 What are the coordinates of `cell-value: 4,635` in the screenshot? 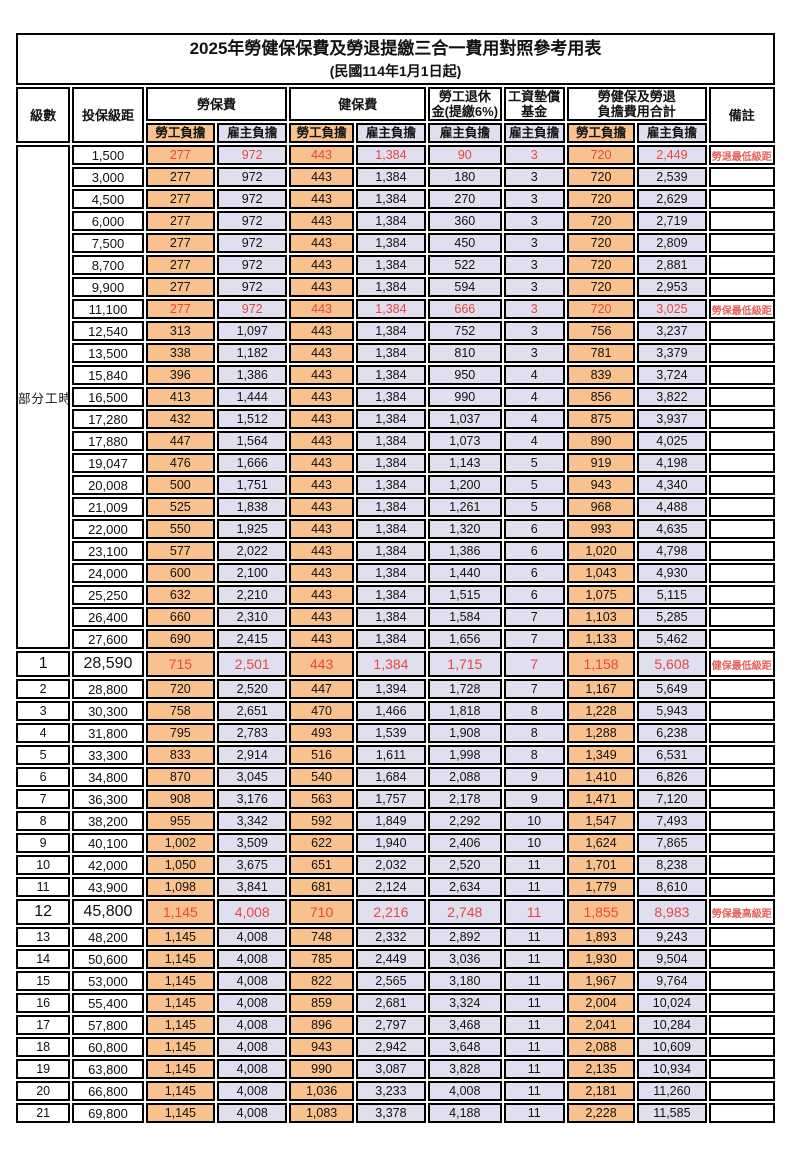 It's located at (672, 529).